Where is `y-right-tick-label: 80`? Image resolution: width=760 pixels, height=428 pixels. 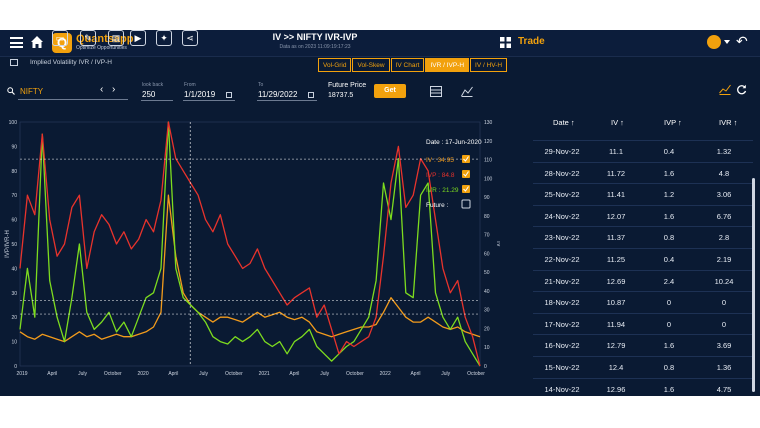 y-right-tick-label: 80 is located at coordinates (487, 217).